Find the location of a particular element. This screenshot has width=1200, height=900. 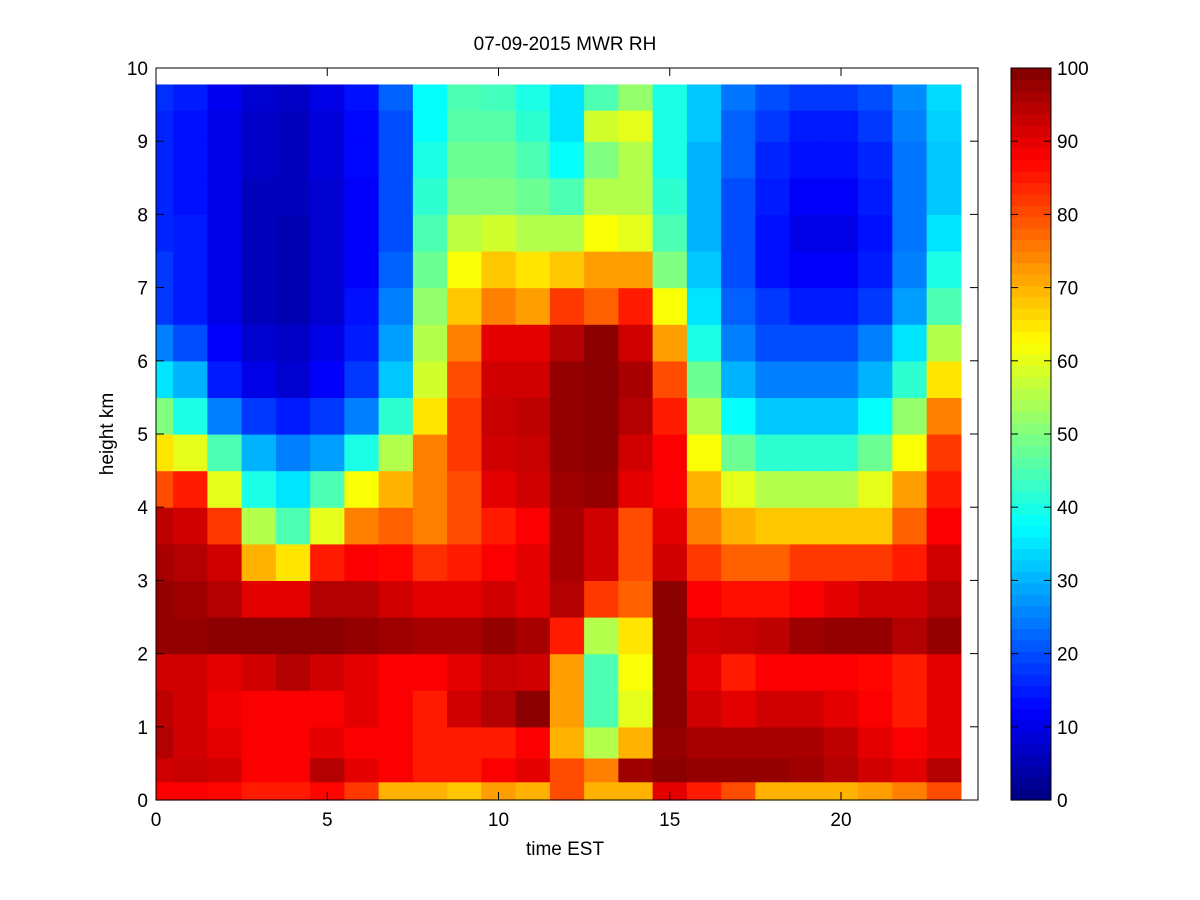

colorbar-tick-label: 90 is located at coordinates (1067, 142).